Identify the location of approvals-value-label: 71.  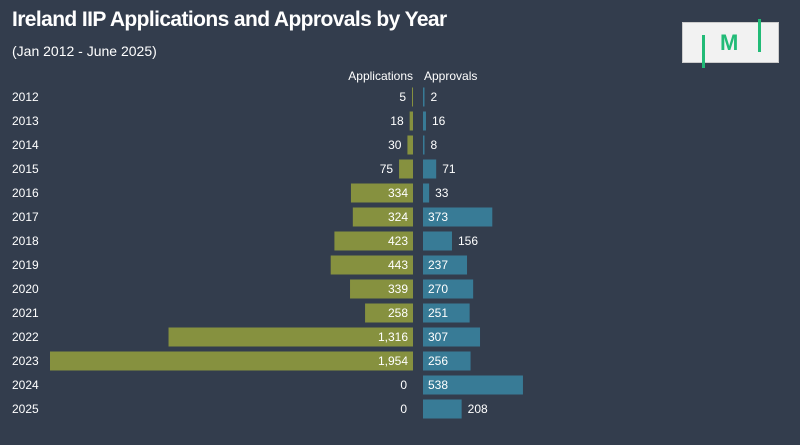
(449, 169).